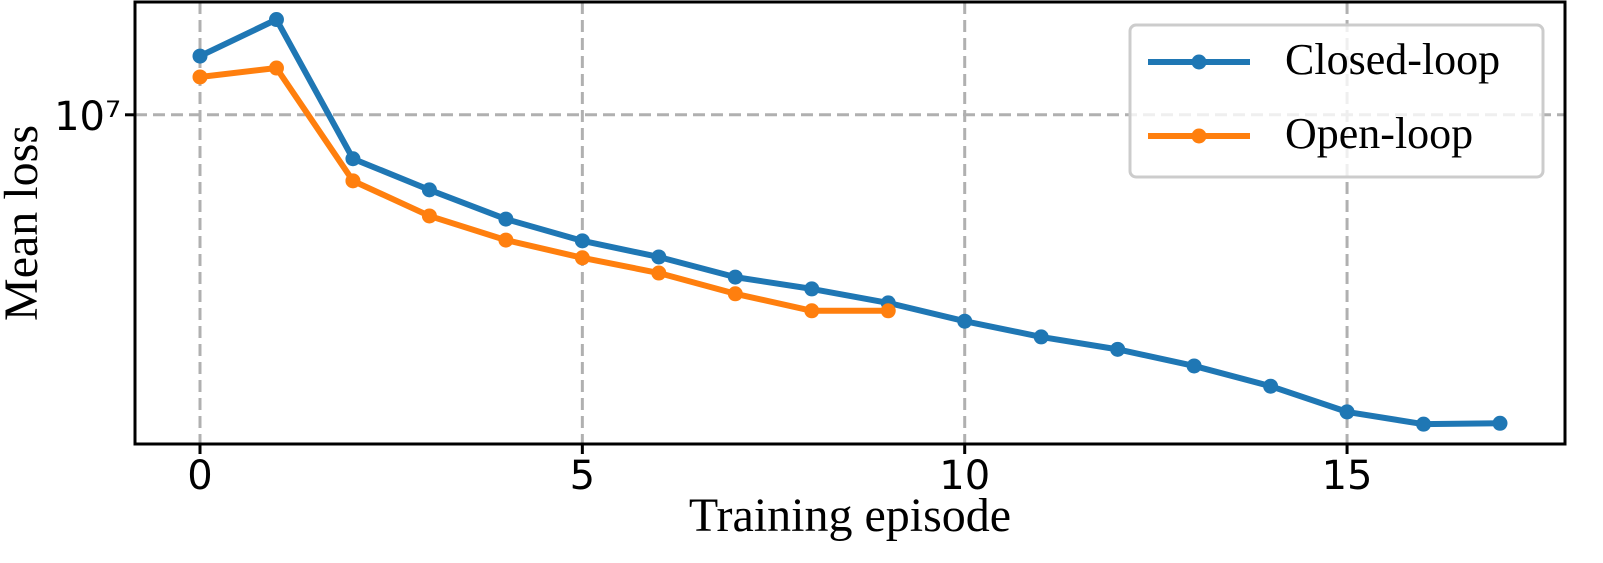  What do you see at coordinates (1336, 101) in the screenshot?
I see `legend: Closed-loop Open-loop` at bounding box center [1336, 101].